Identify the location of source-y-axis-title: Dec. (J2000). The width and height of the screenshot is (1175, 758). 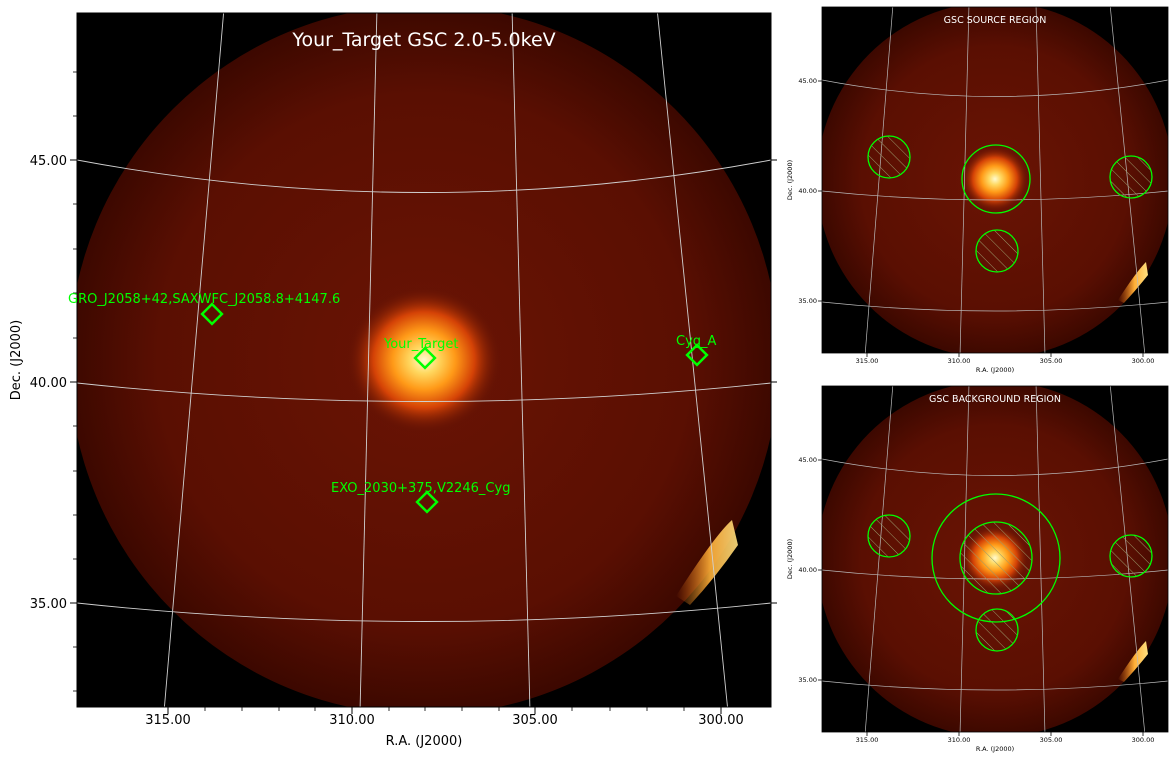
(790, 180).